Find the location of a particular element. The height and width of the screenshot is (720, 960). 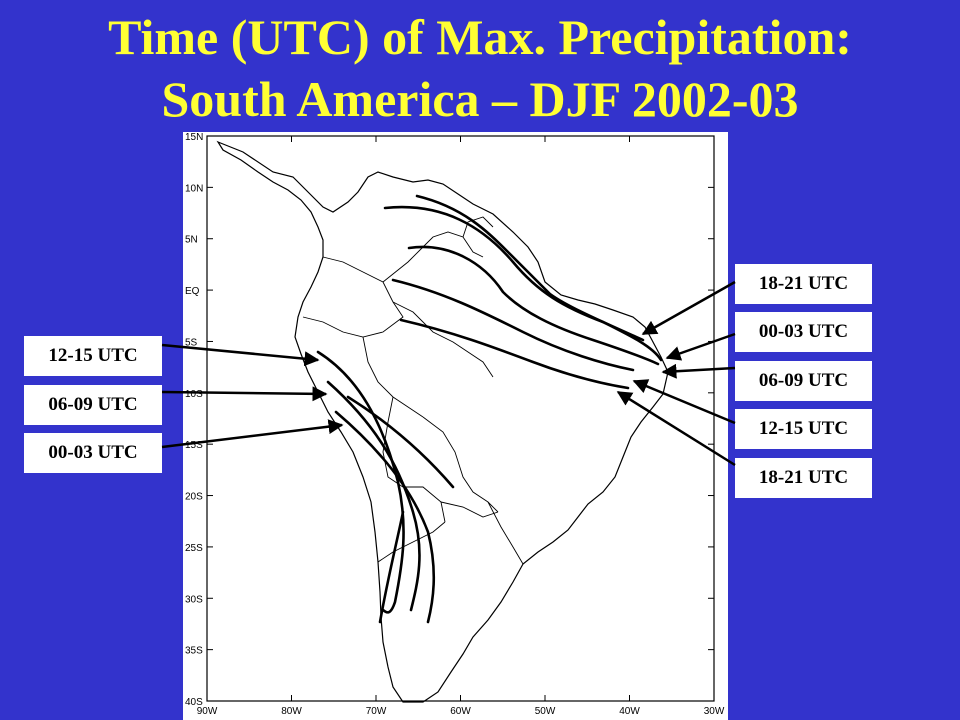

lat-label: 35S is located at coordinates (194, 651).